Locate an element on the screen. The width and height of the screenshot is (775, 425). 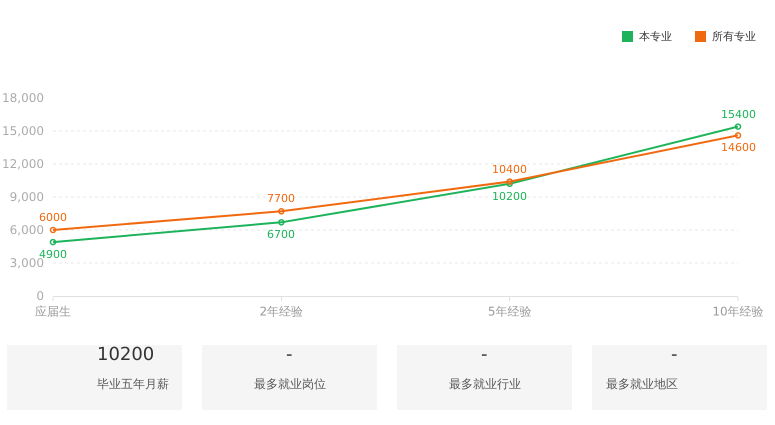
legend-label: 所有专业 is located at coordinates (734, 36).